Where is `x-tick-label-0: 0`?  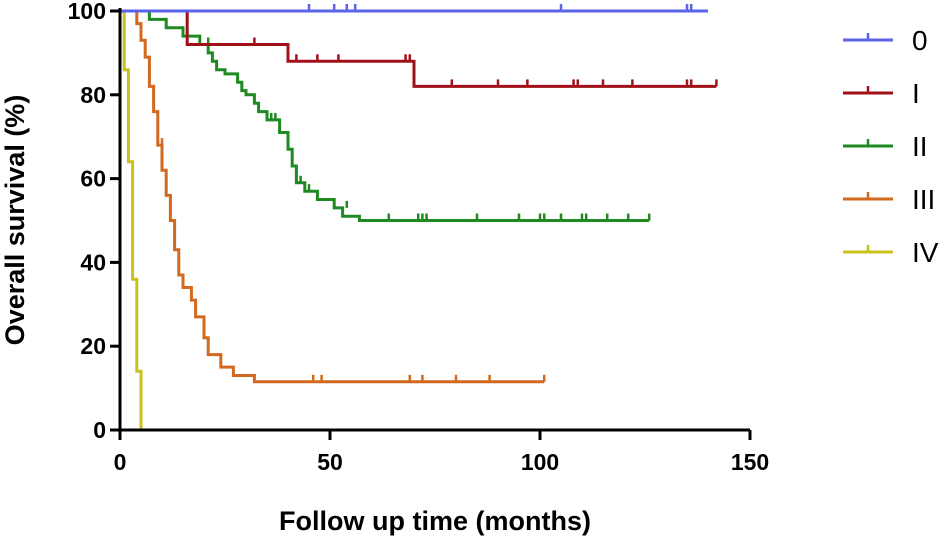
x-tick-label-0: 0 is located at coordinates (120, 462).